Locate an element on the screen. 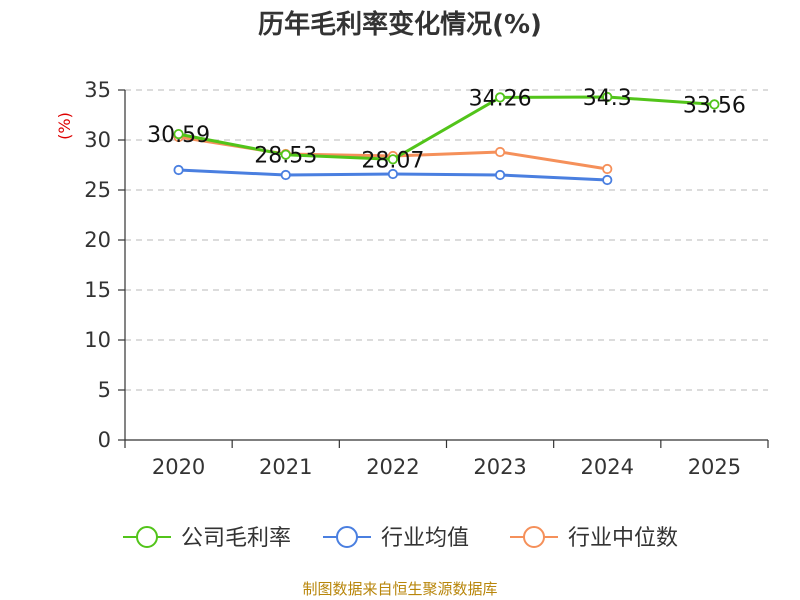 Image resolution: width=800 pixels, height=600 pixels. chart-title: 历年毛利率变化情况(%) is located at coordinates (400, 25).